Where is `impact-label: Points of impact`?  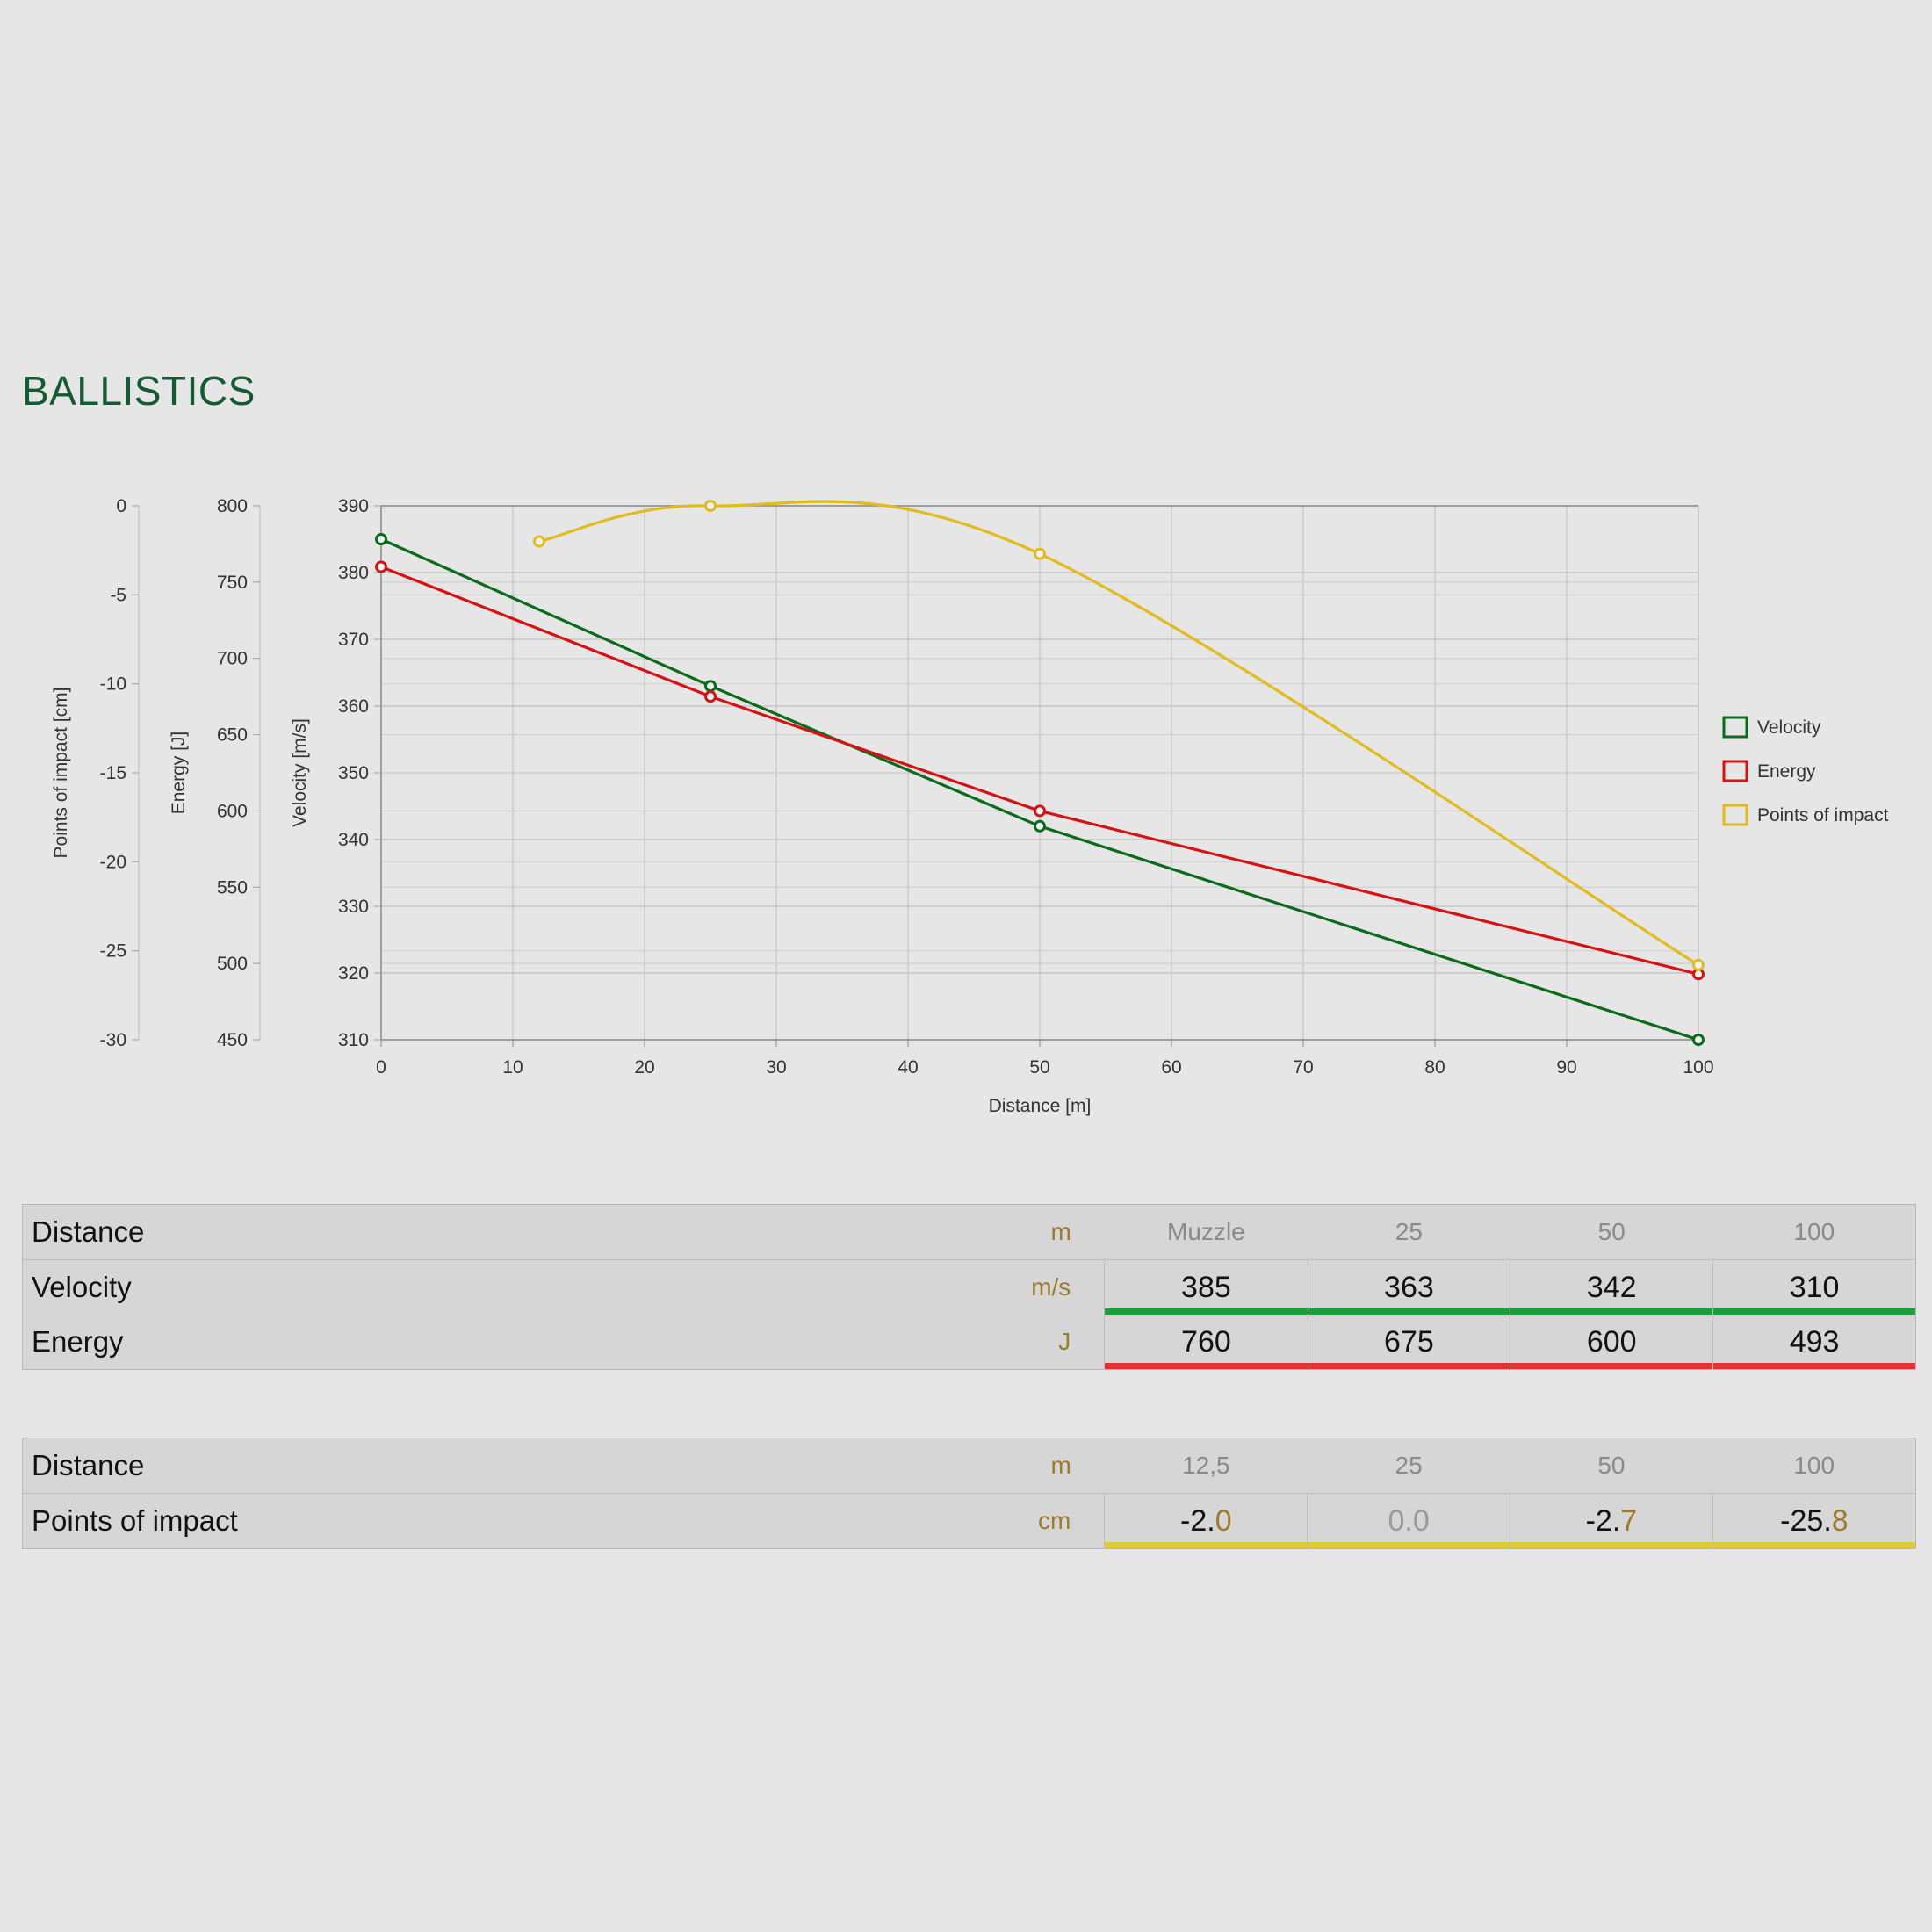 impact-label: Points of impact is located at coordinates (135, 1520).